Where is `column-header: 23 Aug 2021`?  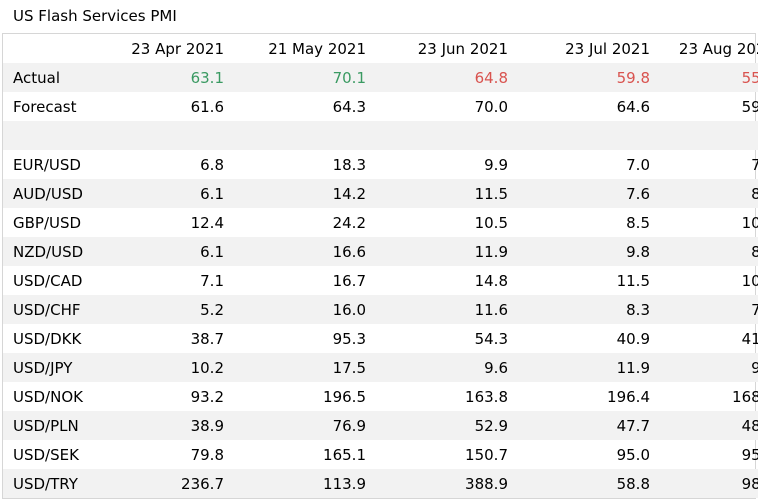 column-header: 23 Aug 2021 is located at coordinates (718, 48).